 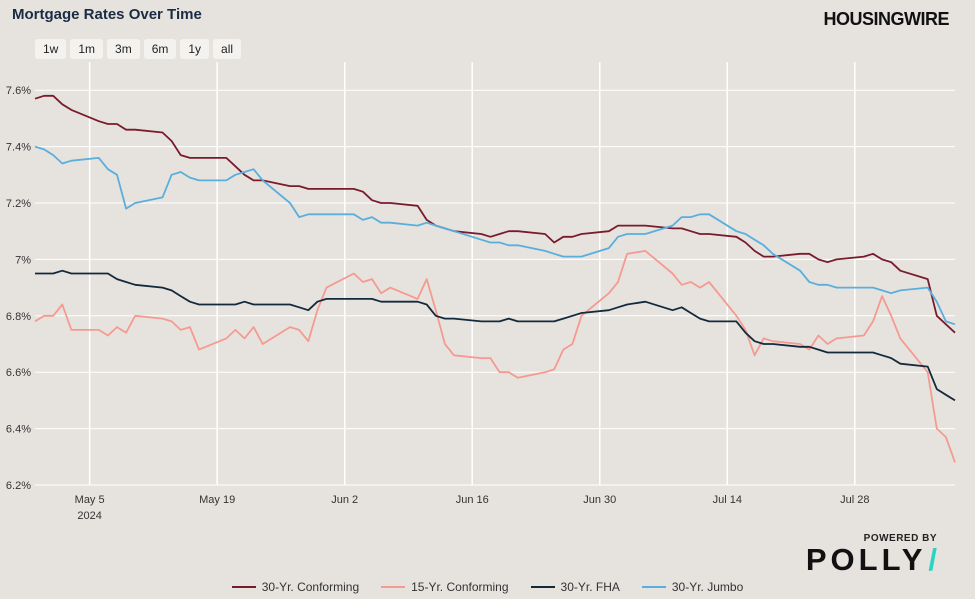 What do you see at coordinates (18, 148) in the screenshot?
I see `y-tick-label: 7.4%` at bounding box center [18, 148].